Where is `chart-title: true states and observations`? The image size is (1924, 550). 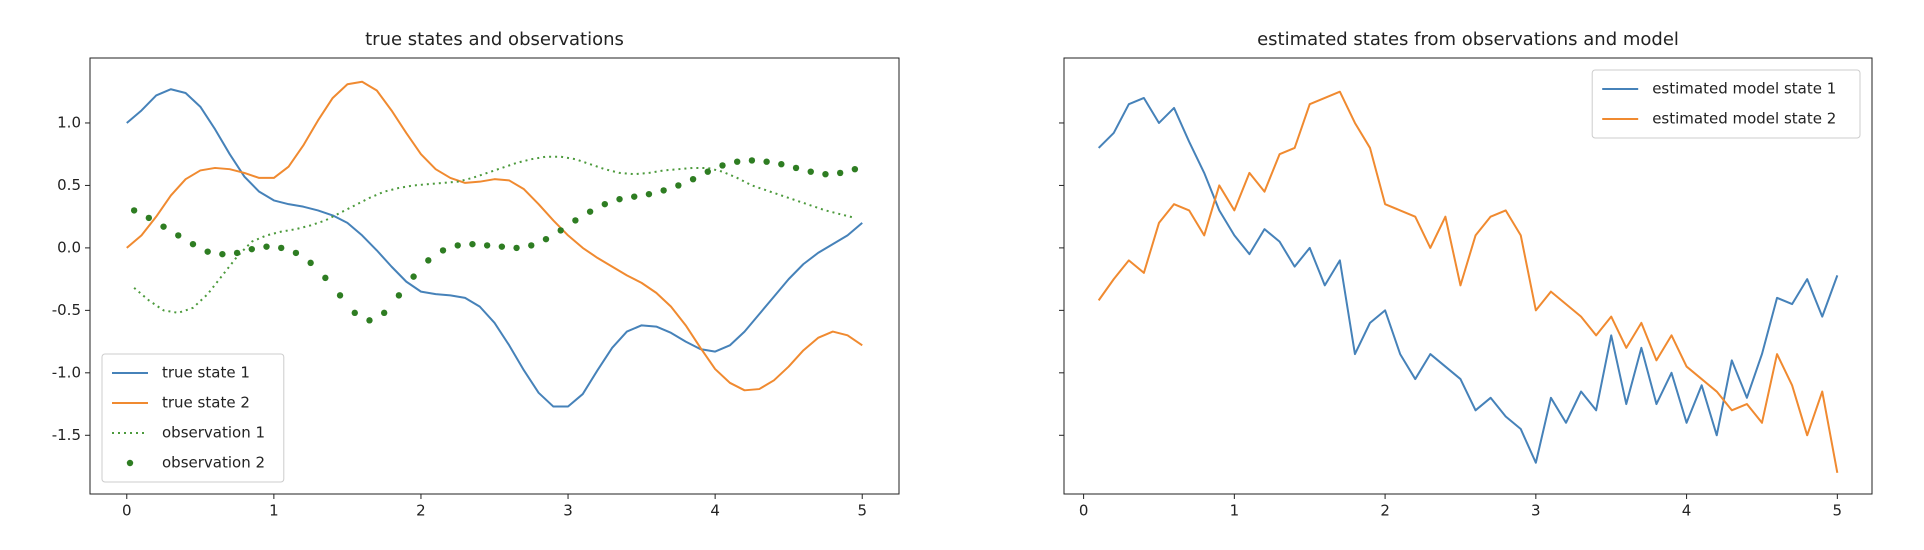
chart-title: true states and observations is located at coordinates (494, 39).